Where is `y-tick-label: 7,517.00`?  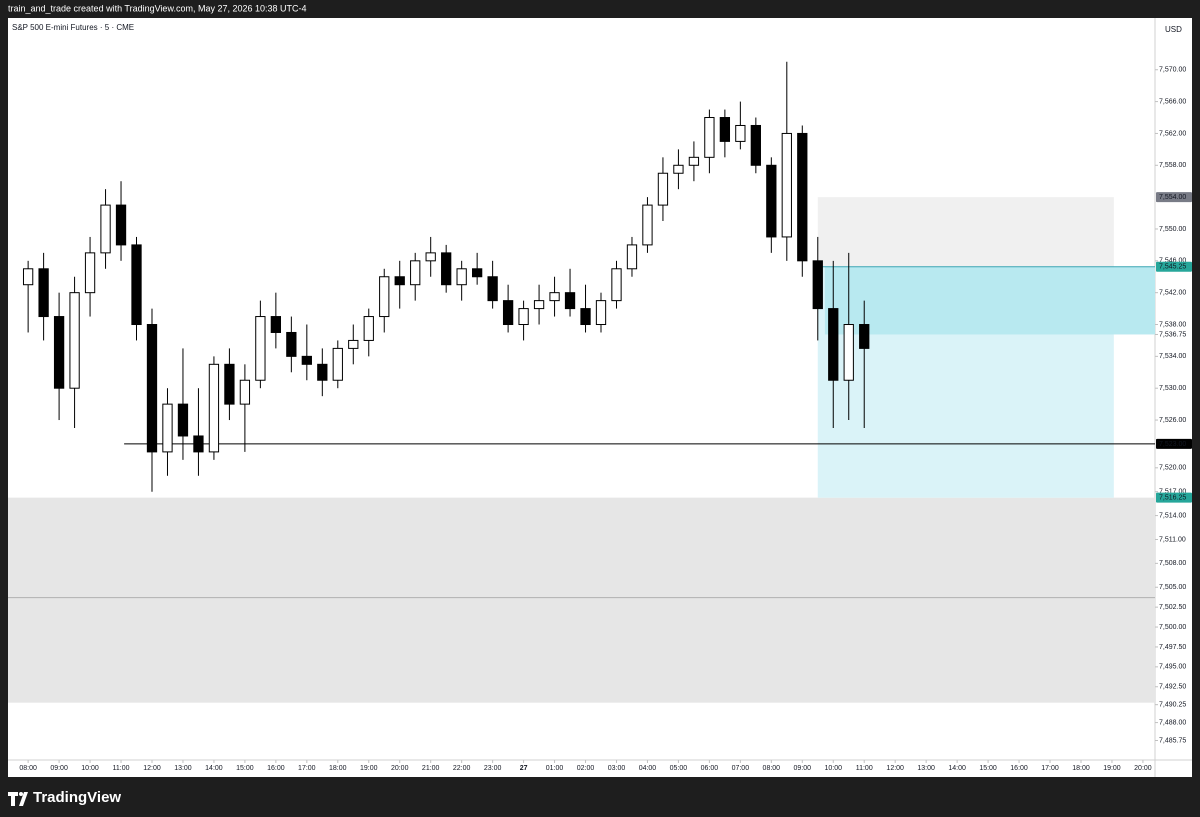
y-tick-label: 7,517.00 is located at coordinates (1172, 492).